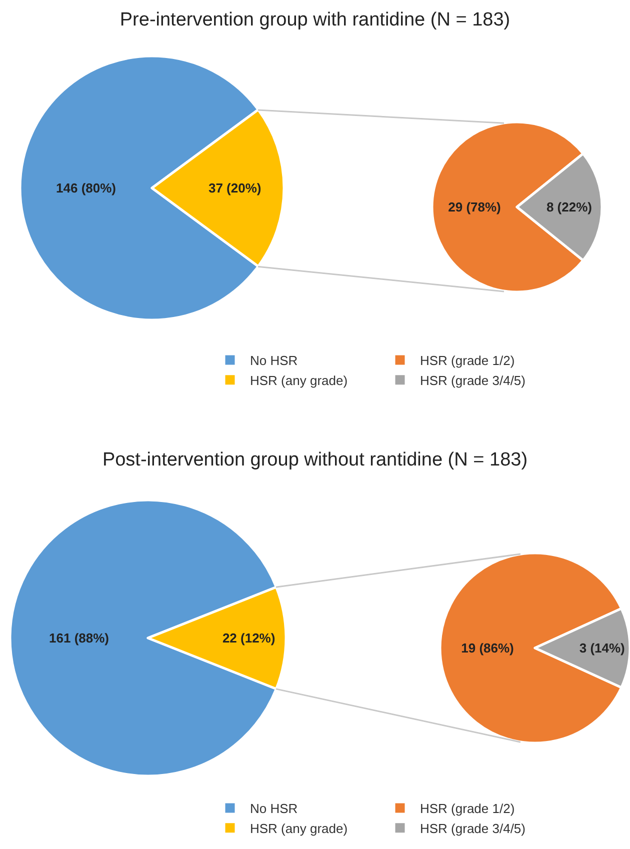 The width and height of the screenshot is (630, 849). Describe the element at coordinates (315, 19) in the screenshot. I see `chart-title: Pre-intervention group with rantidine (N = 183)` at that location.